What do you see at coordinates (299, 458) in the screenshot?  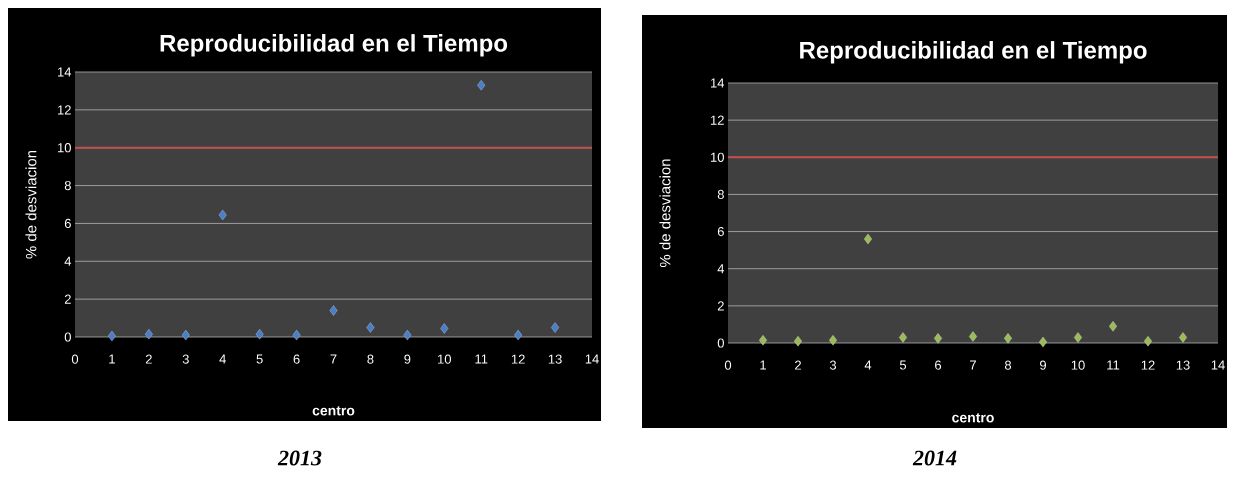 I see `text: 2013` at bounding box center [299, 458].